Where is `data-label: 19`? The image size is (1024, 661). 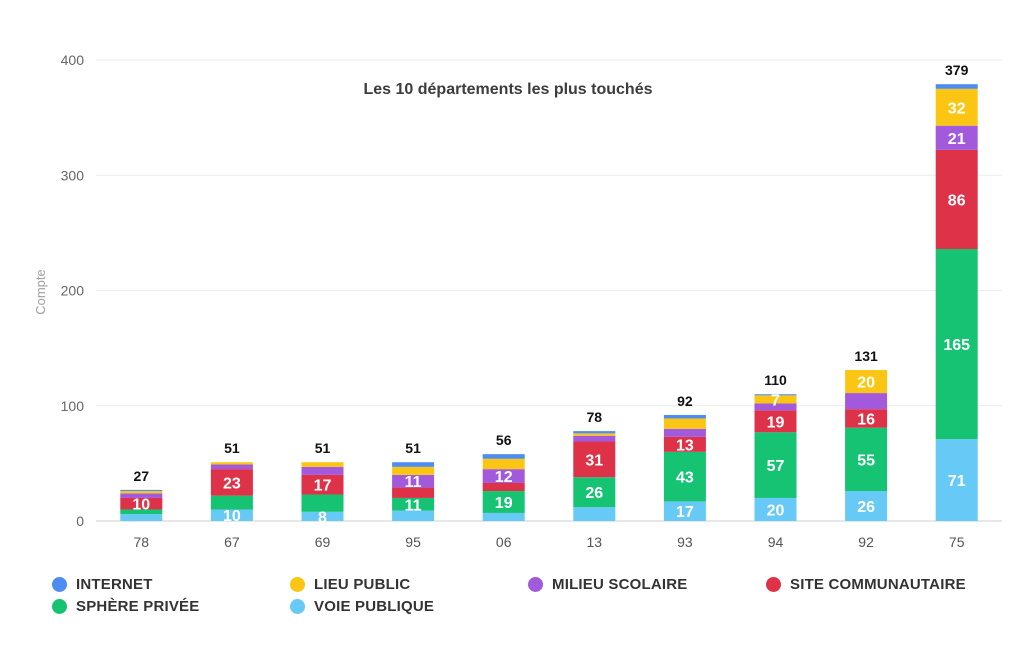 data-label: 19 is located at coordinates (504, 503).